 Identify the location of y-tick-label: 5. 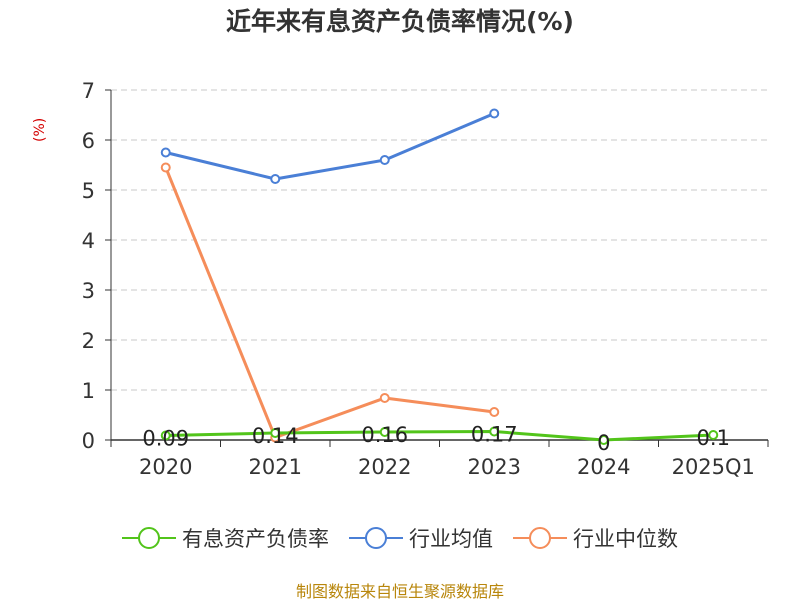
(88, 191).